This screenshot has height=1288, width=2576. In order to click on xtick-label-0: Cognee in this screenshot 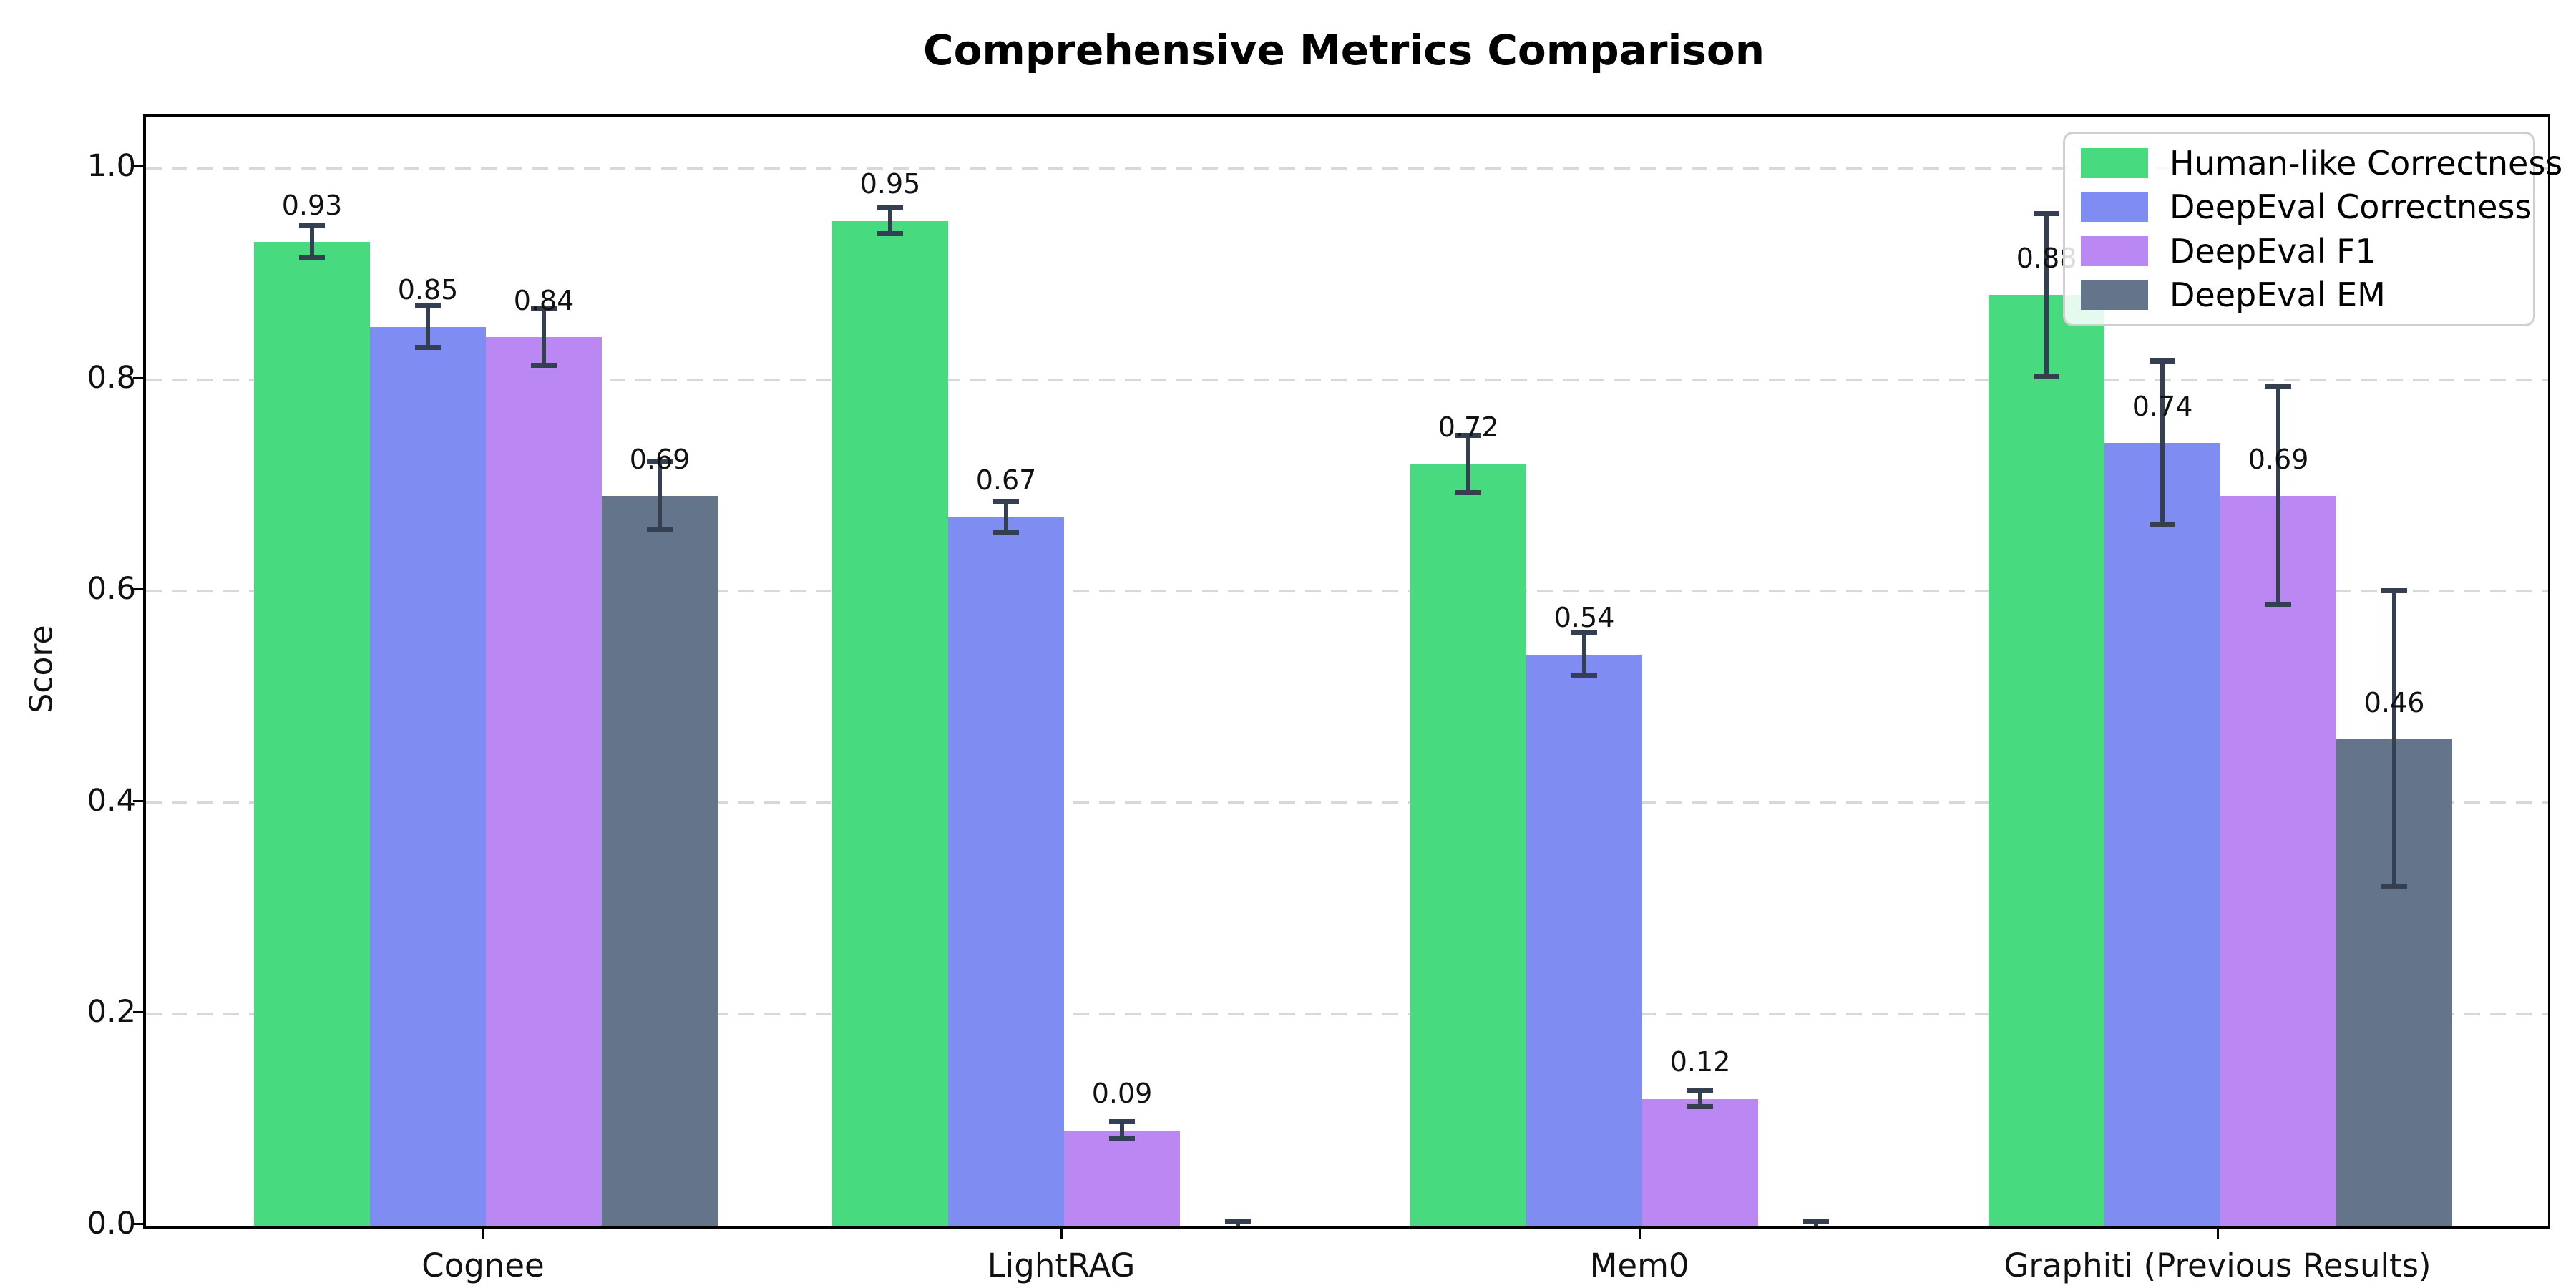, I will do `click(483, 1265)`.